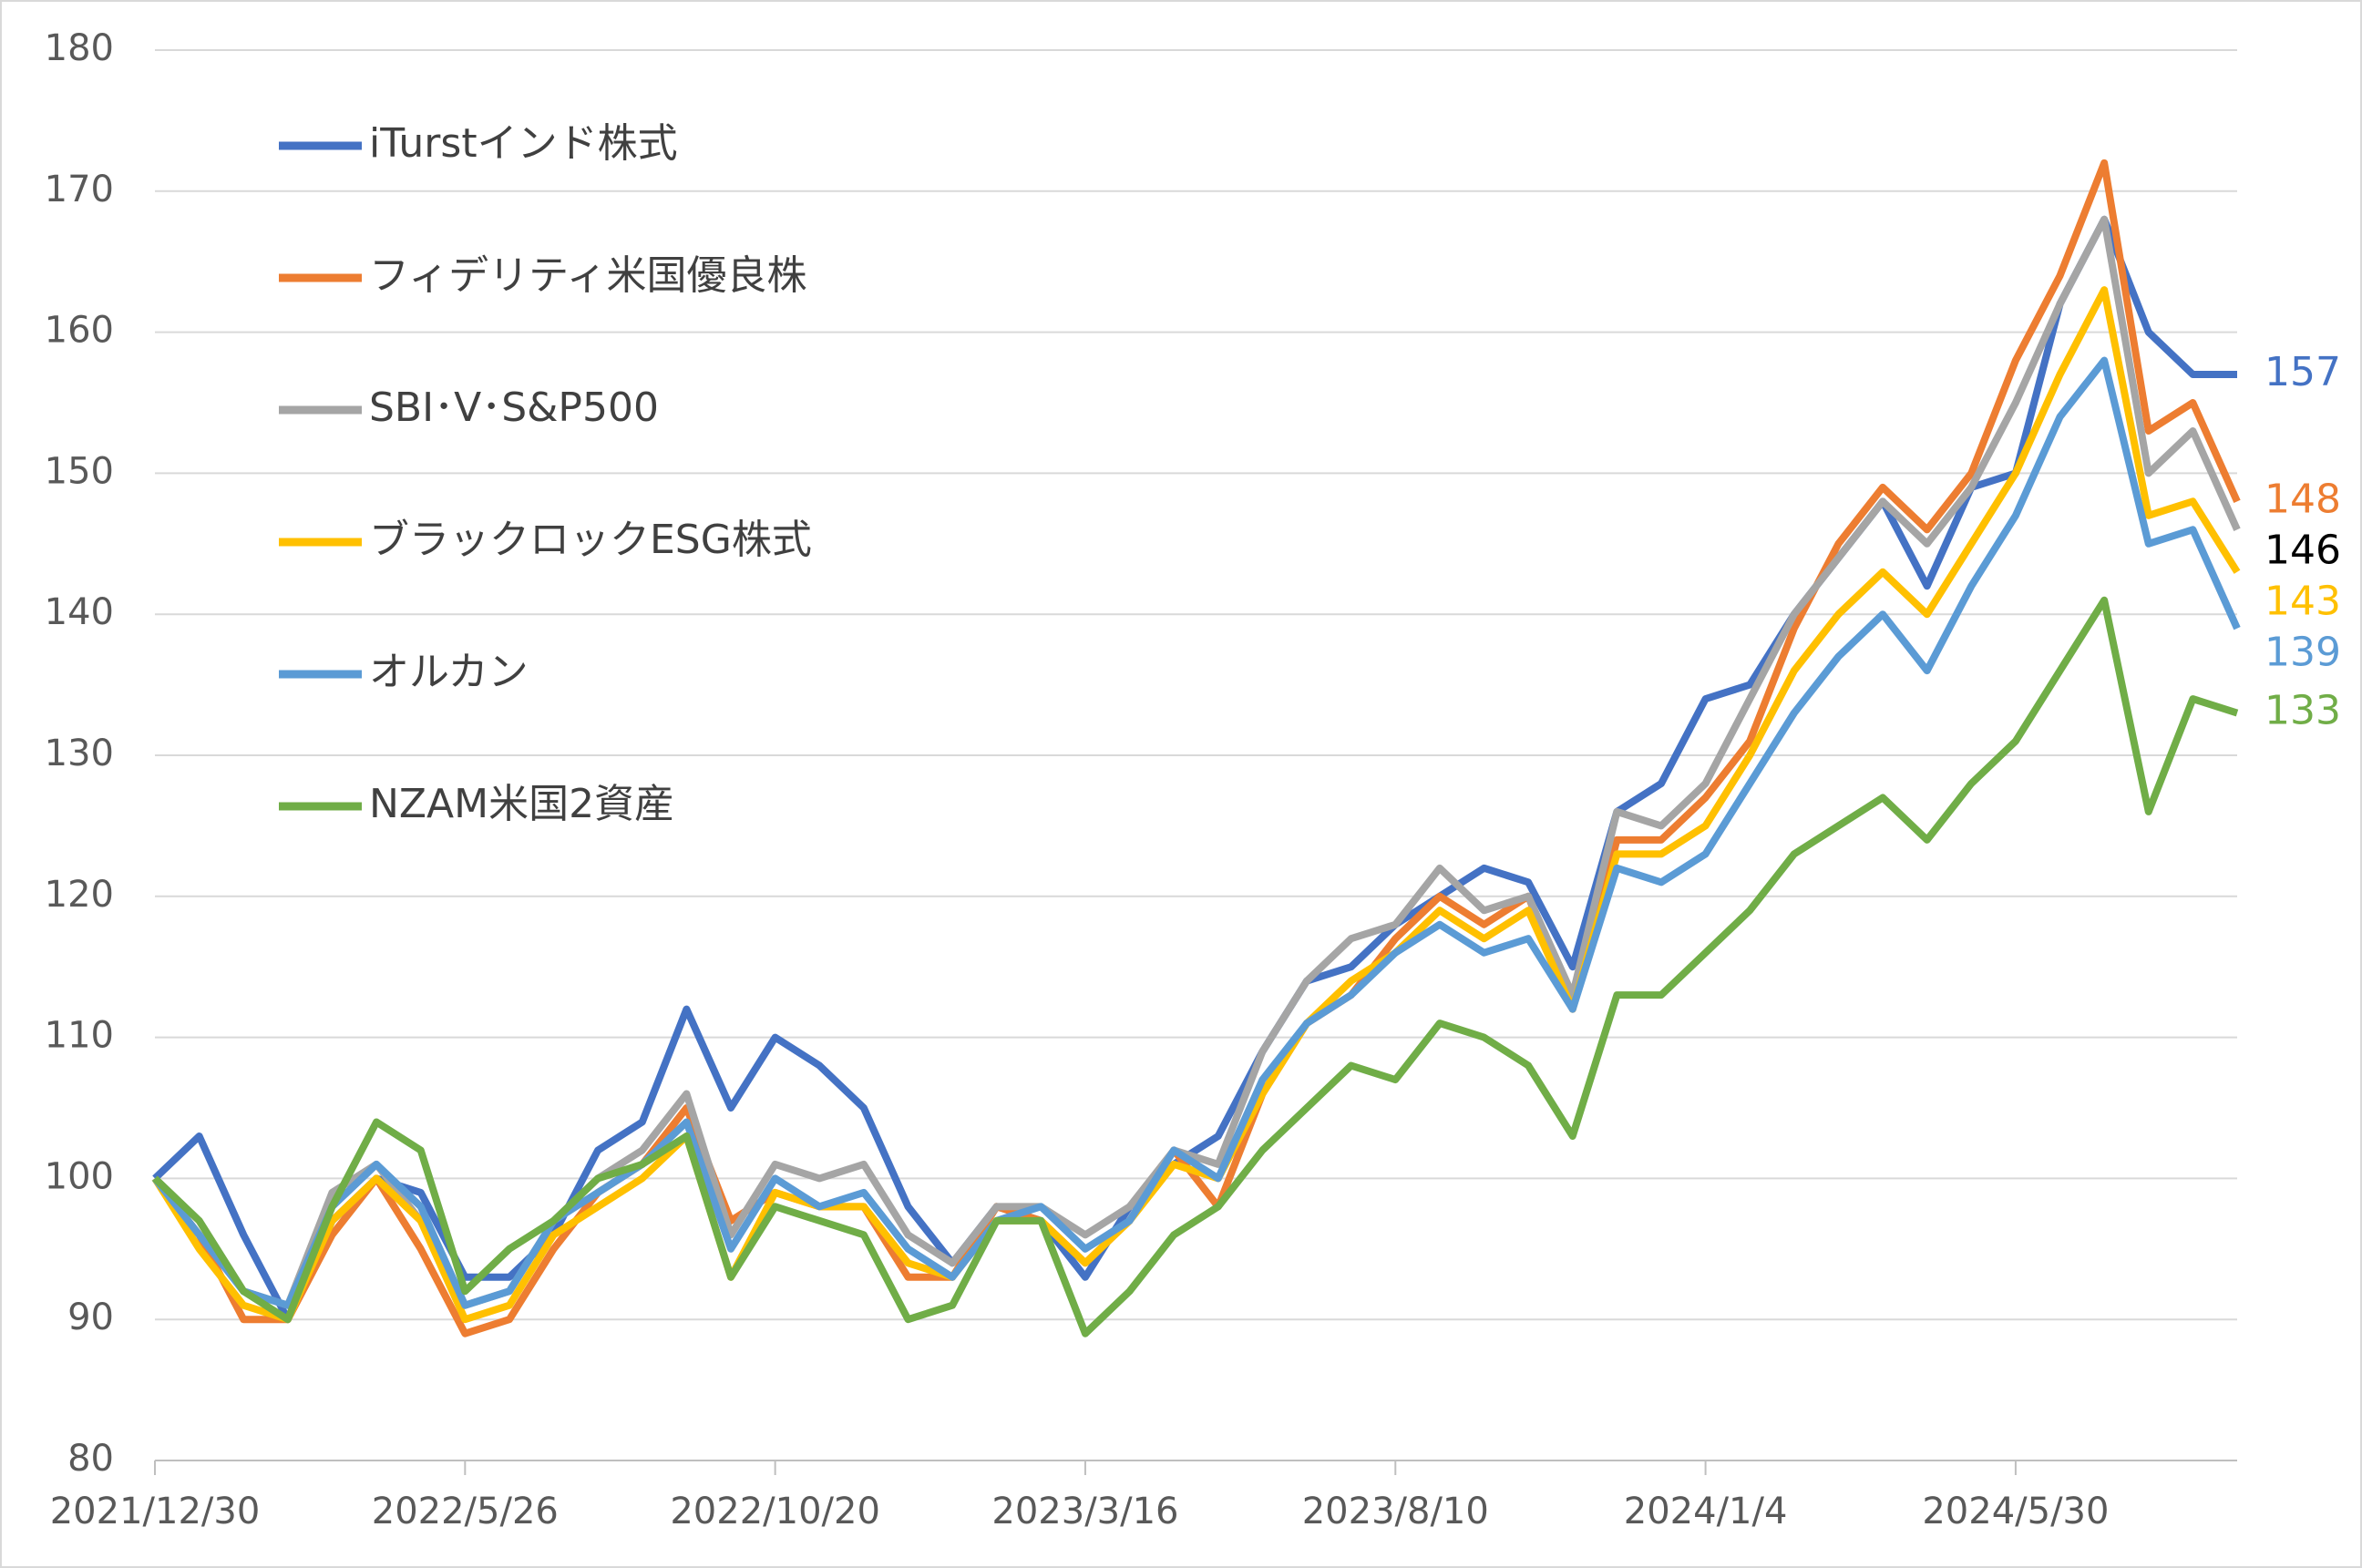  I want to click on y-tick-label: 160, so click(79, 331).